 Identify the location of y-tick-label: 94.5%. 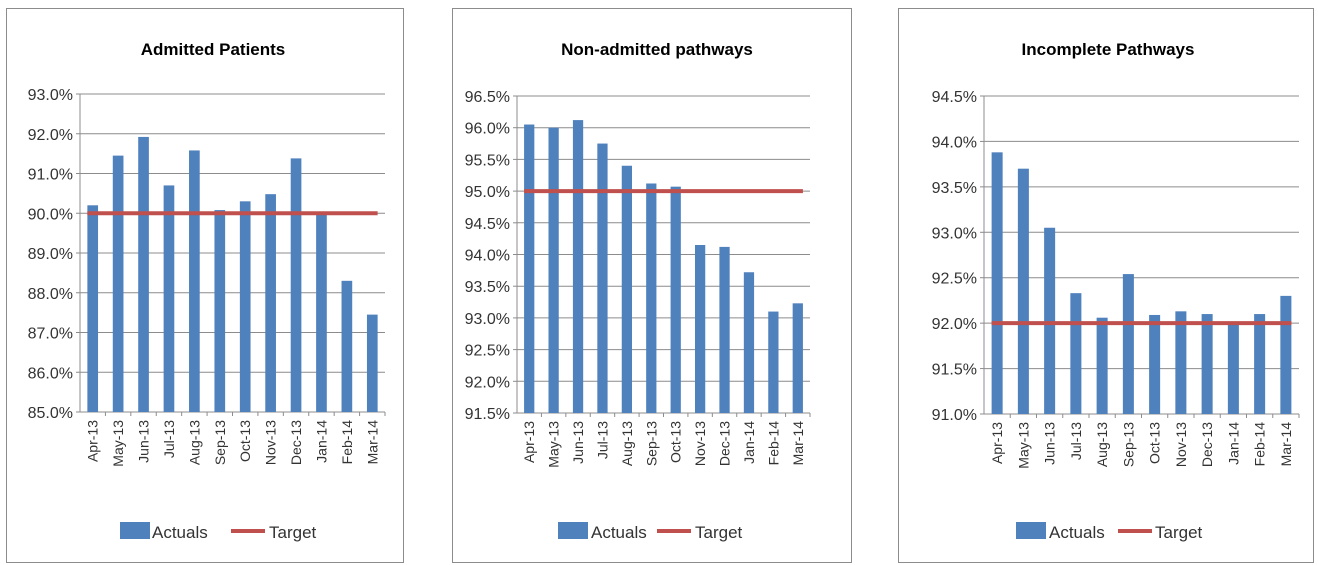
(954, 97).